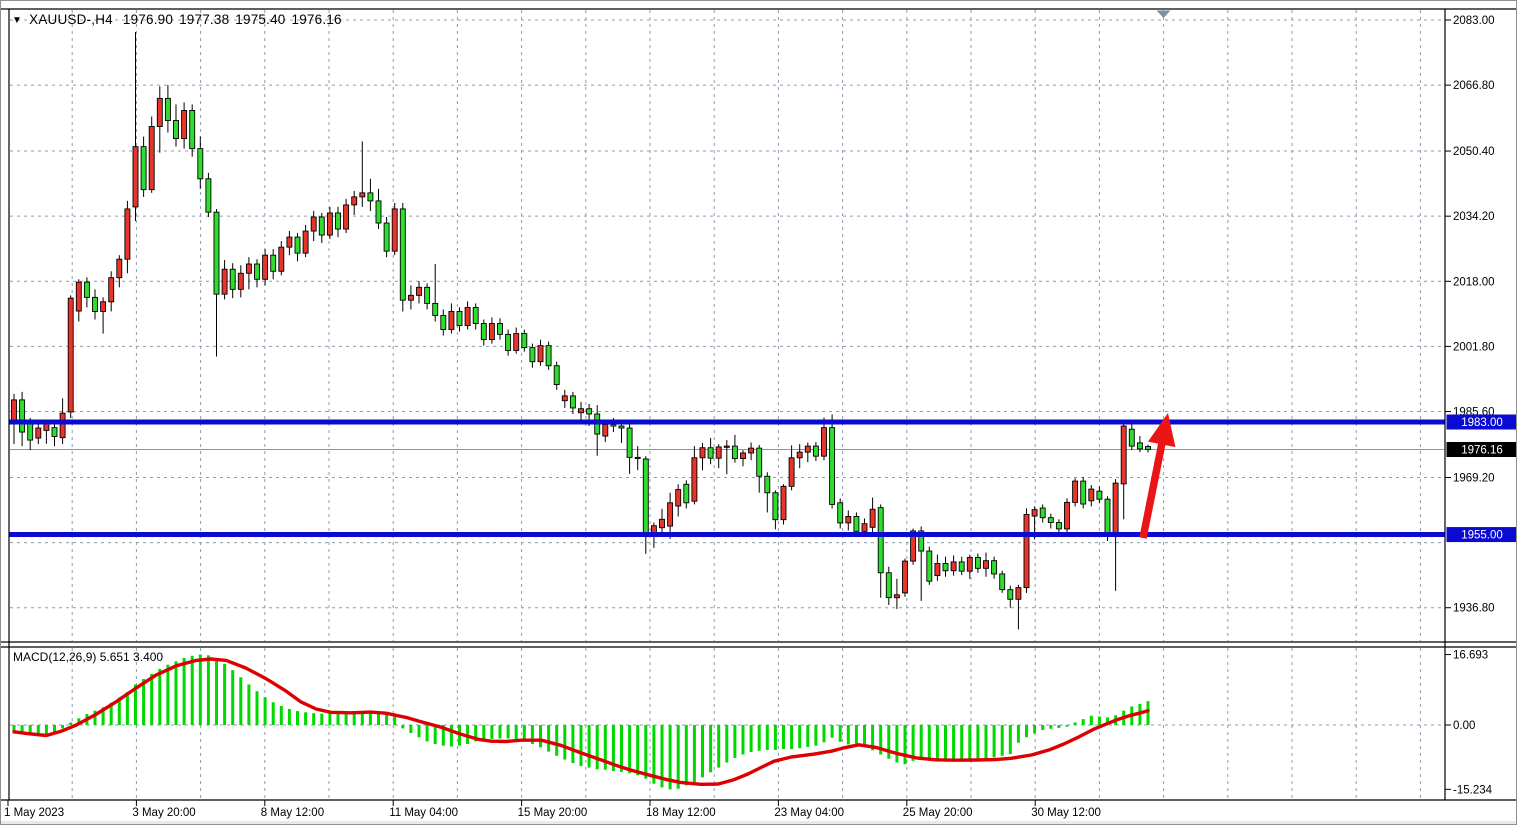  What do you see at coordinates (681, 813) in the screenshot?
I see `svg-text: 18 May 12:00` at bounding box center [681, 813].